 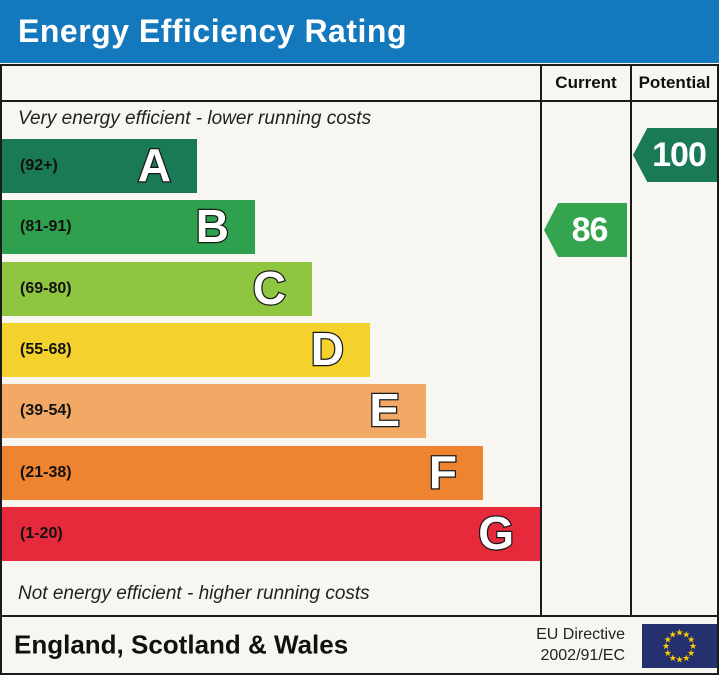 I want to click on eu-directive-label: EU Directive 2002/91/EC, so click(x=580, y=645).